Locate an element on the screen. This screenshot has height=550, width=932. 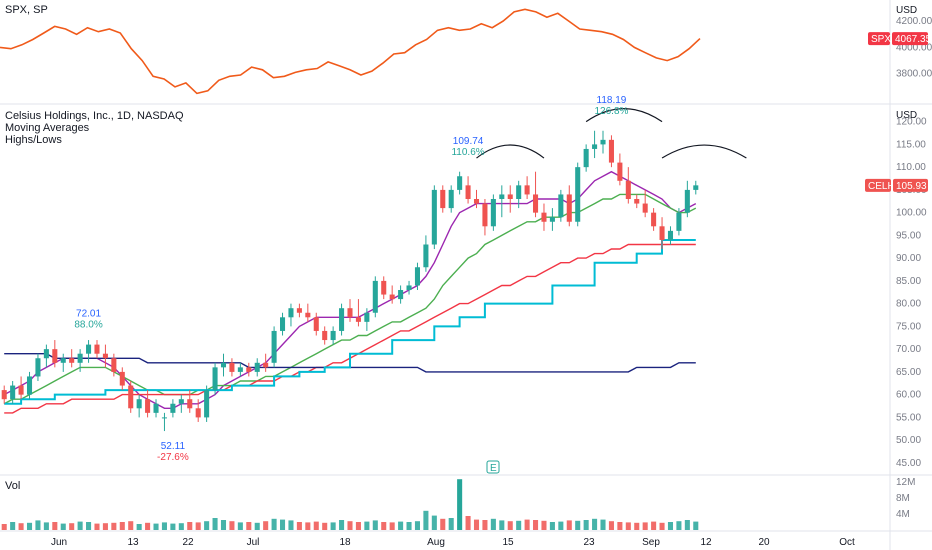
x-axis-label: 18 is located at coordinates (345, 542).